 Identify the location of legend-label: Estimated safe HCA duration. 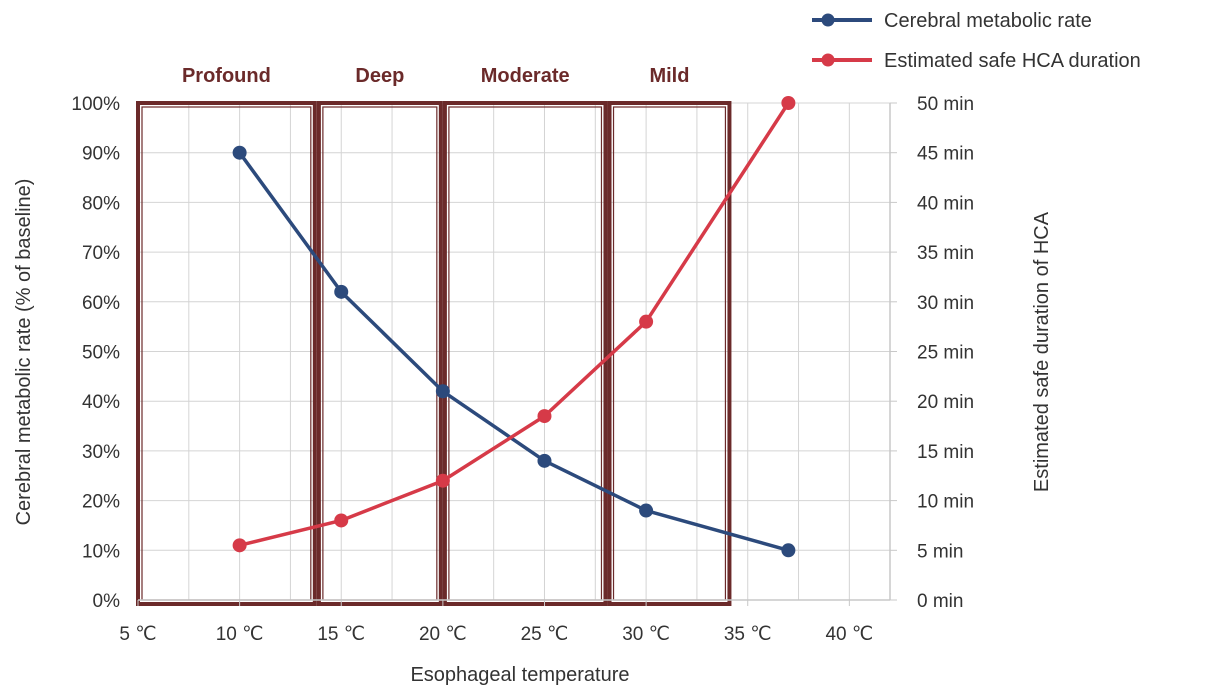
(1012, 61).